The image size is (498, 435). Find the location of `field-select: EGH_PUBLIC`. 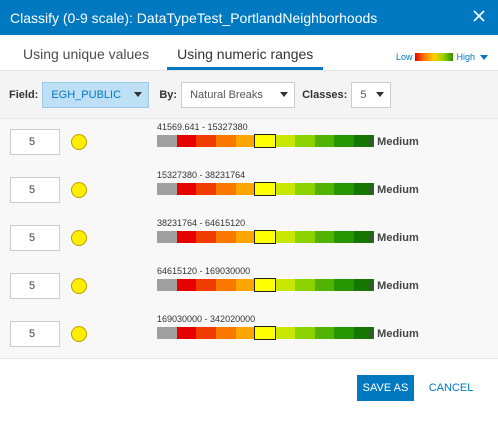

field-select: EGH_PUBLIC is located at coordinates (96, 94).